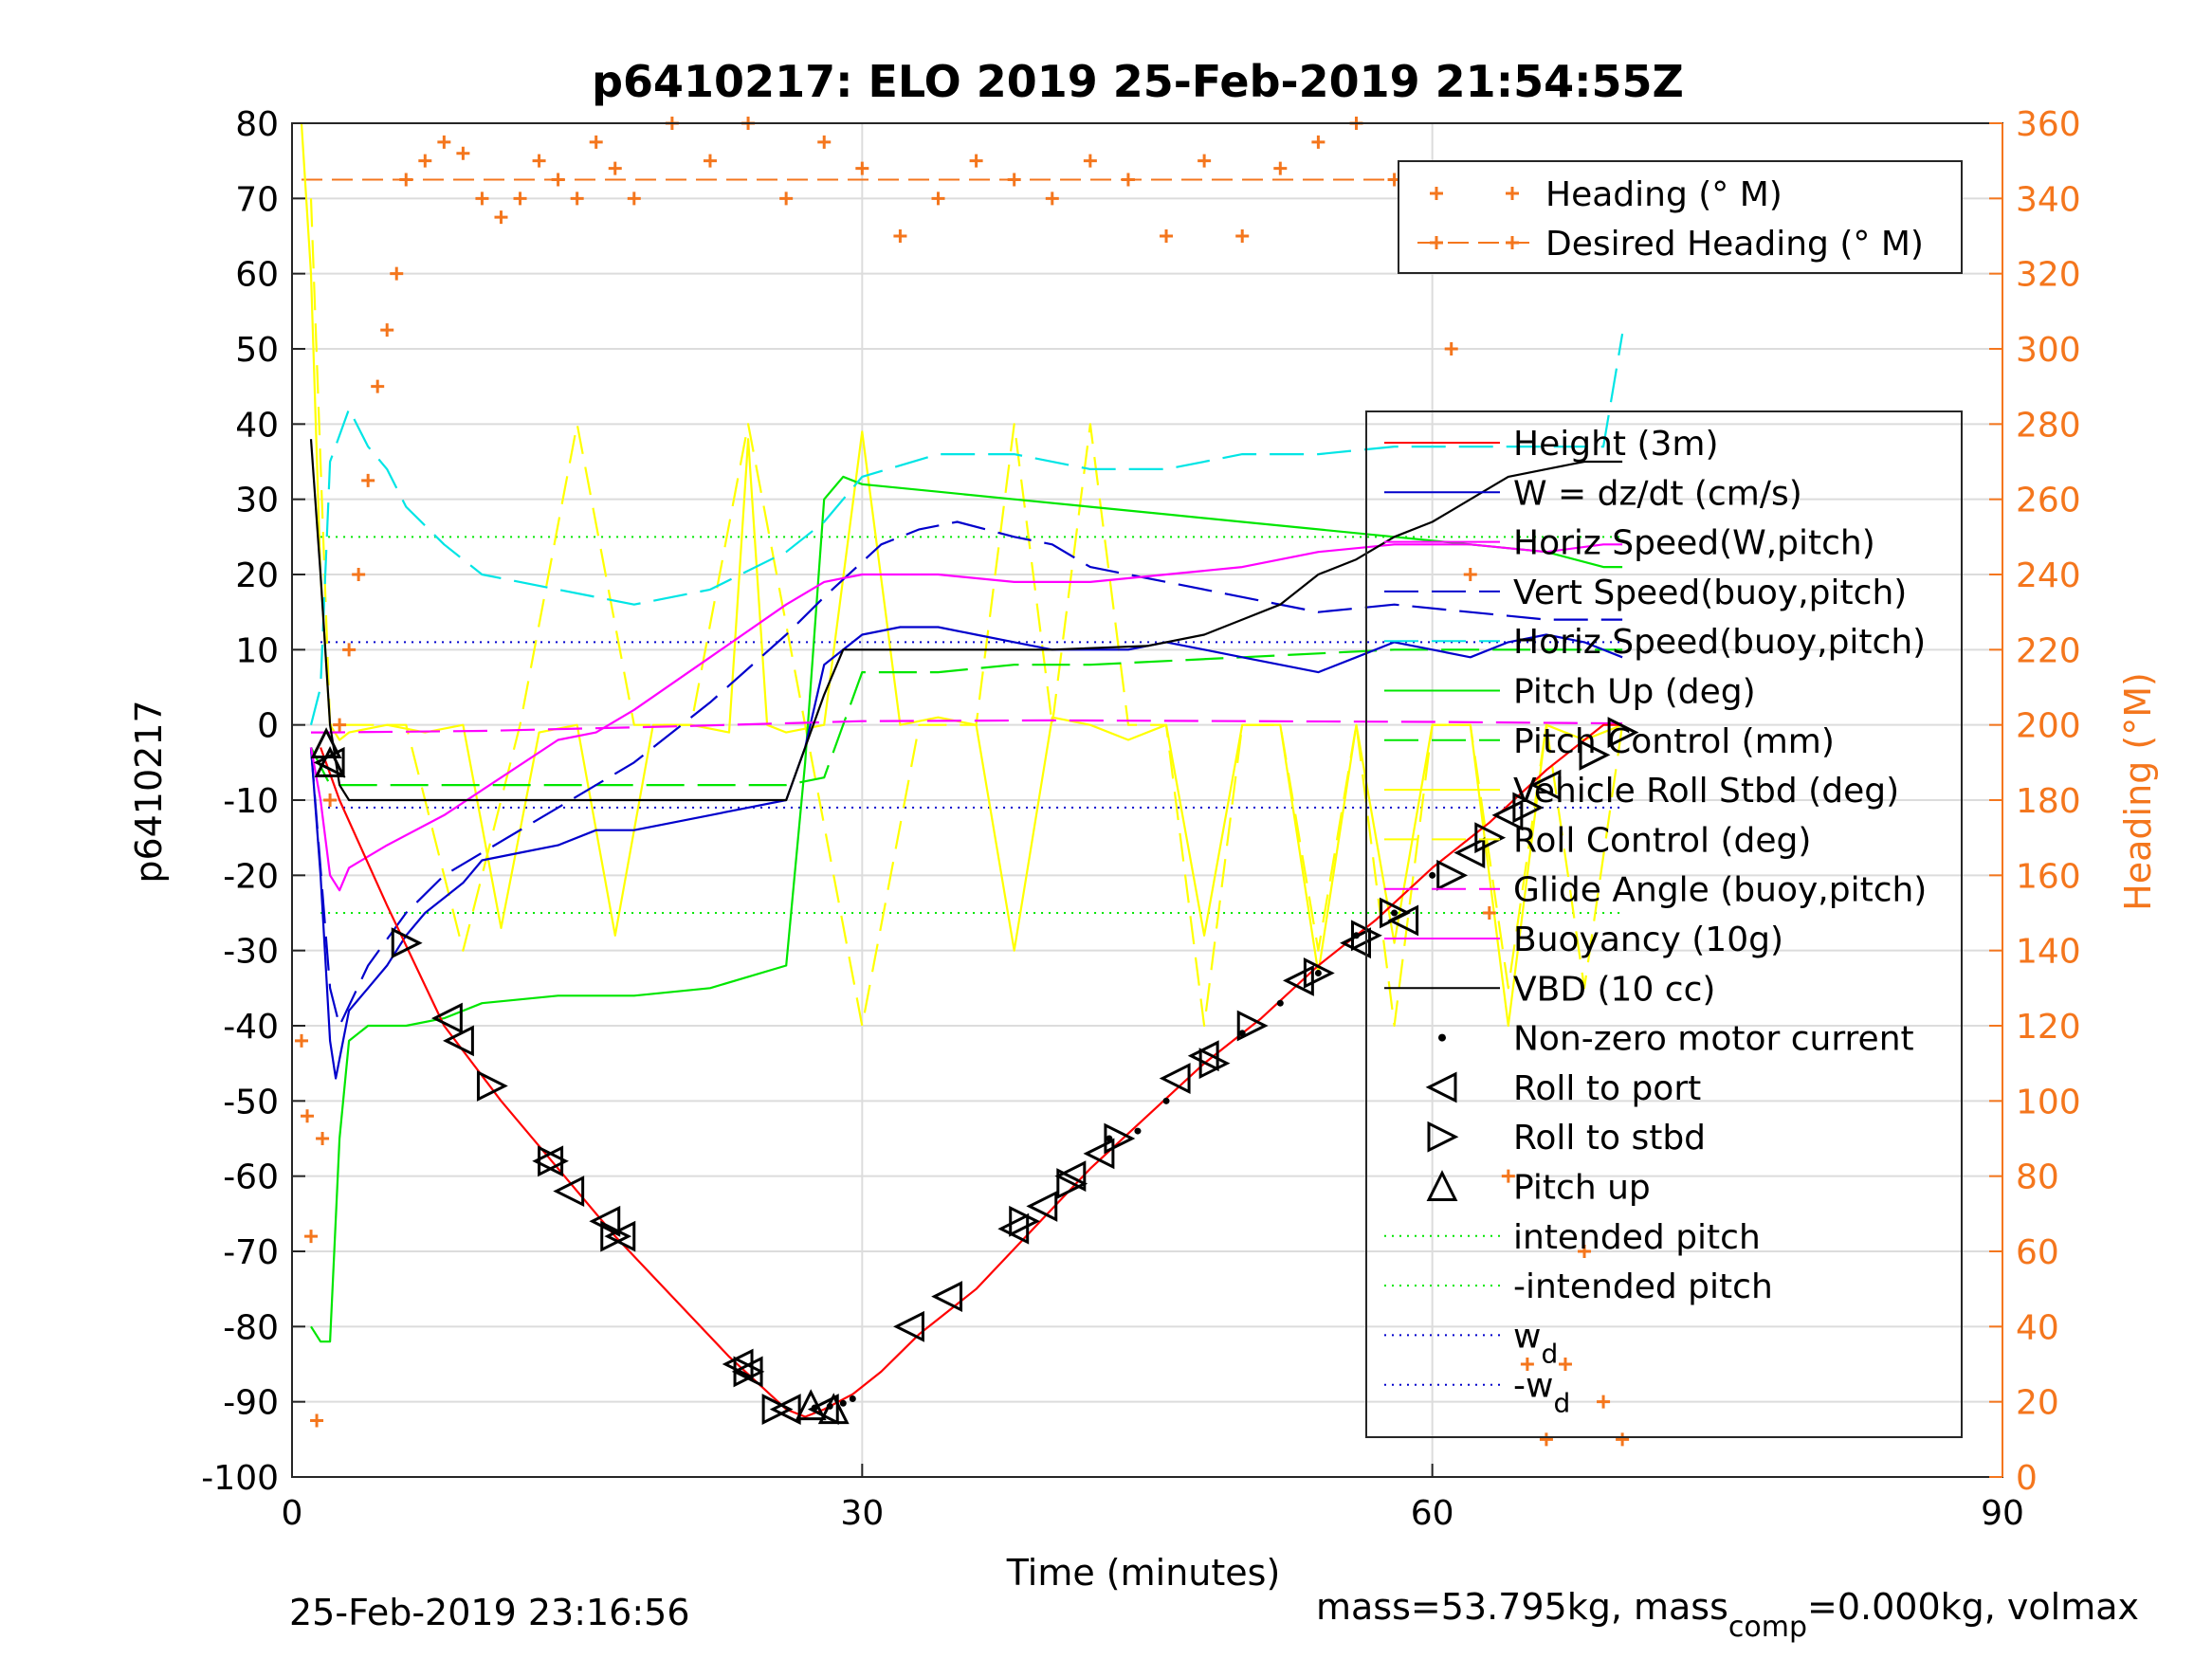 This screenshot has height=1659, width=2212. What do you see at coordinates (1634, 692) in the screenshot?
I see `legend-label: Pitch Up (deg)` at bounding box center [1634, 692].